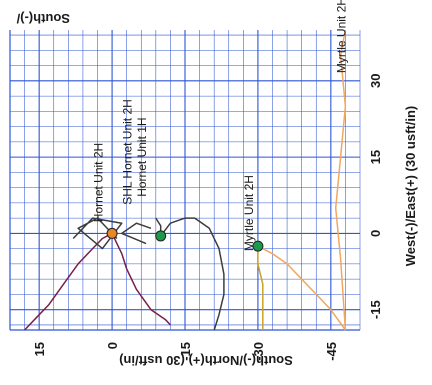  I want to click on x-tick-label: -15, so click(185, 351).